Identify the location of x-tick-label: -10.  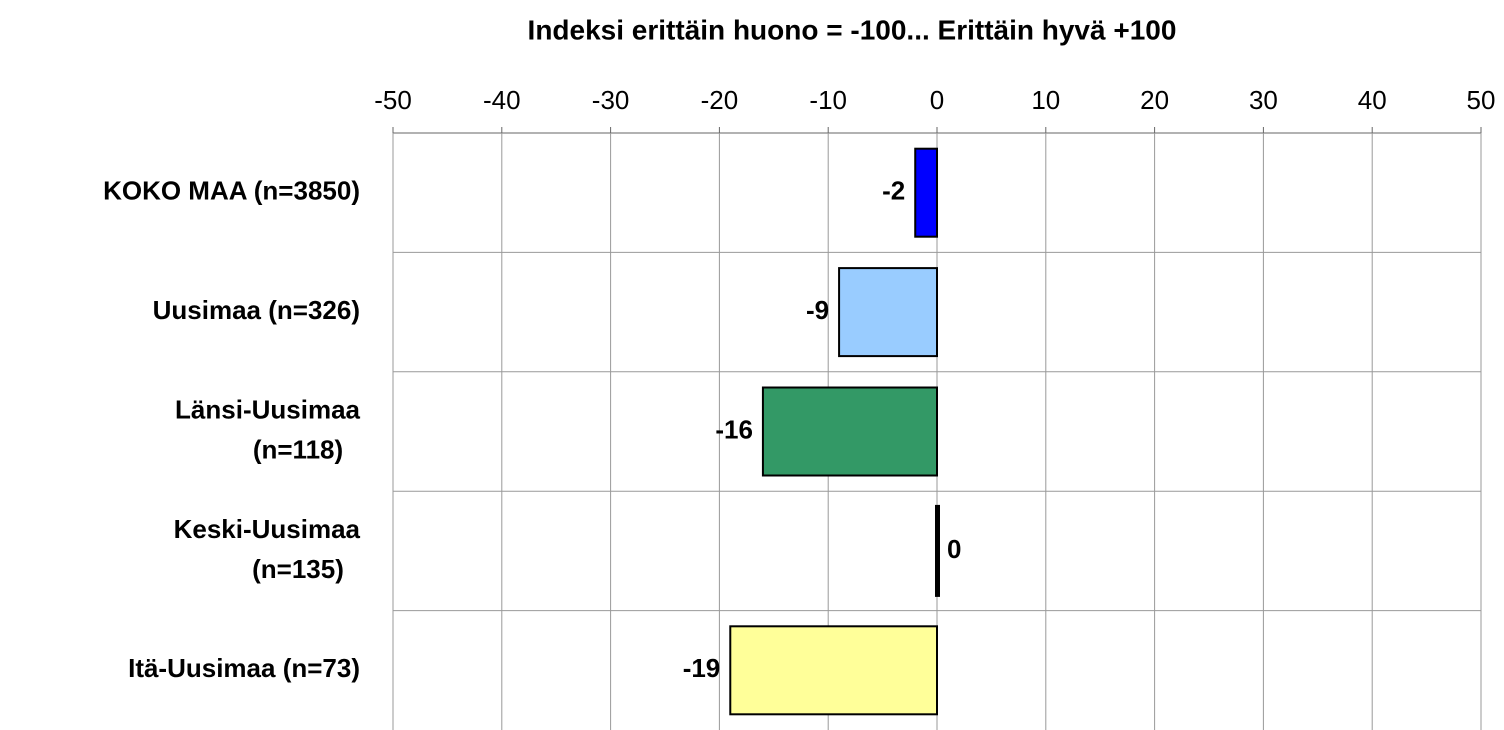
(828, 100).